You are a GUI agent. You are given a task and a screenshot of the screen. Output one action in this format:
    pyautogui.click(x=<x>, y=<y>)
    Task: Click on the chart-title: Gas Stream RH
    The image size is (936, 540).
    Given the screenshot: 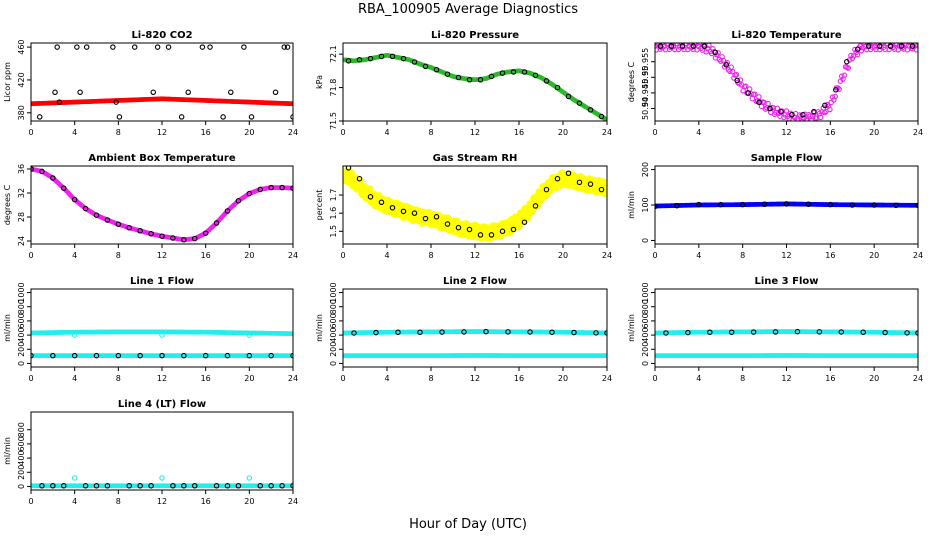 What is the action you would take?
    pyautogui.click(x=475, y=158)
    